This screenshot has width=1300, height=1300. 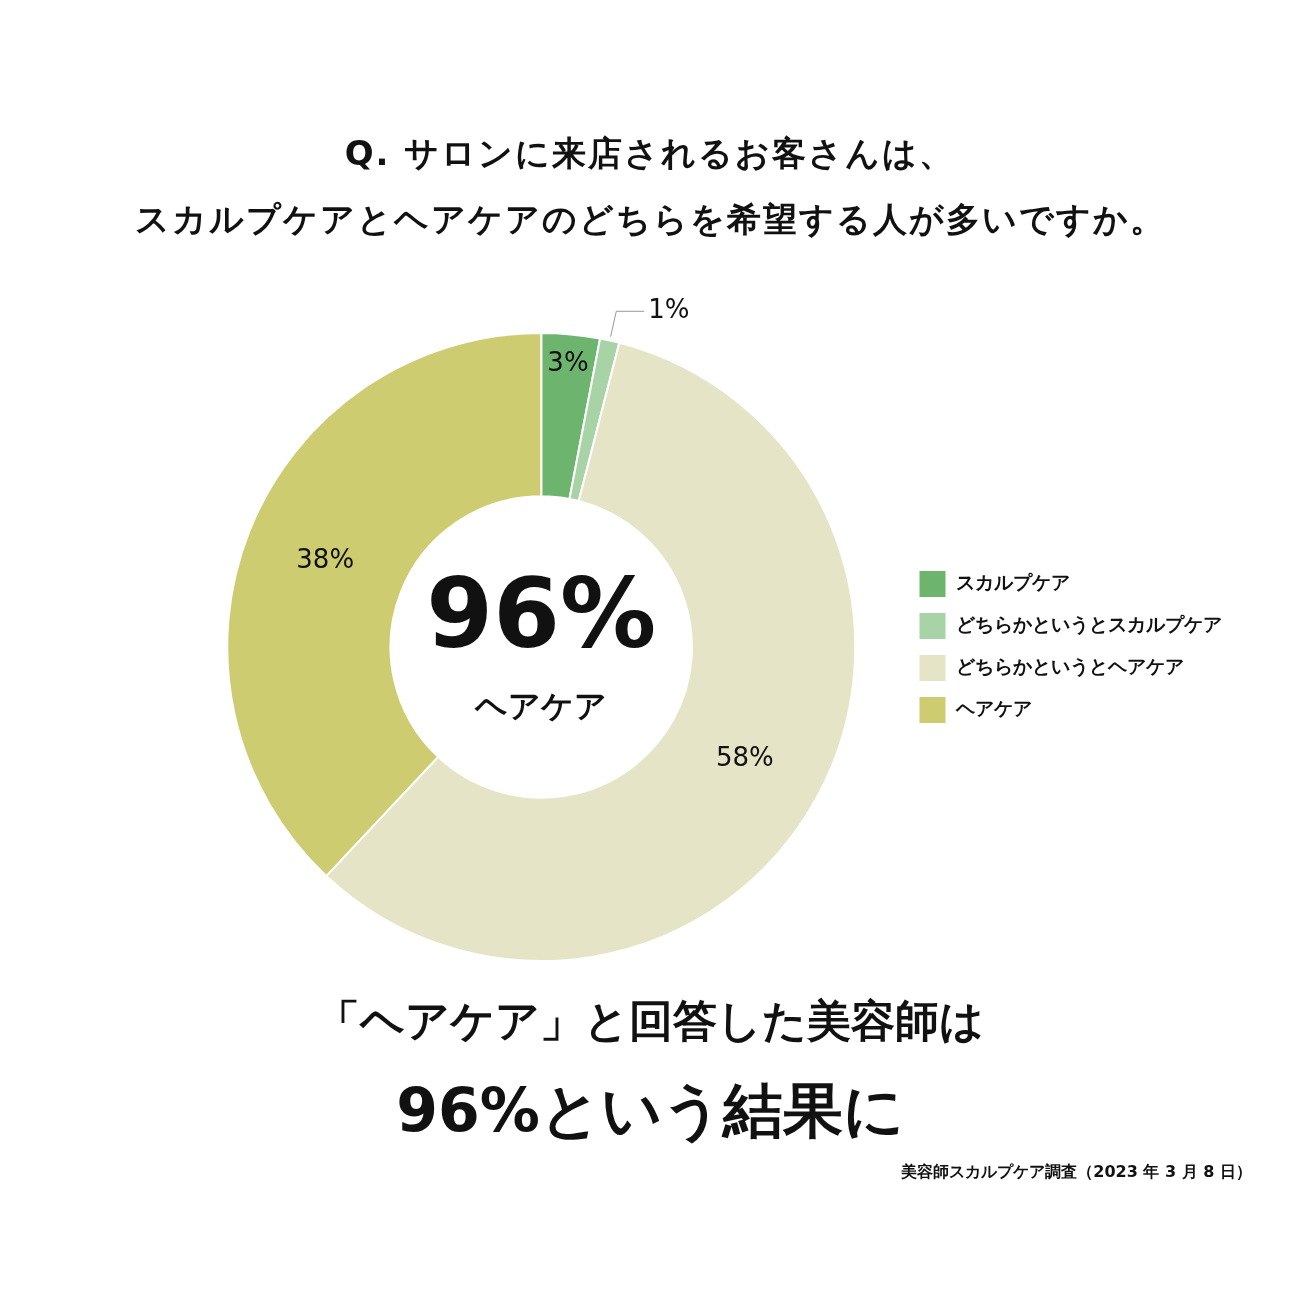 I want to click on data-label: 1%, so click(x=669, y=309).